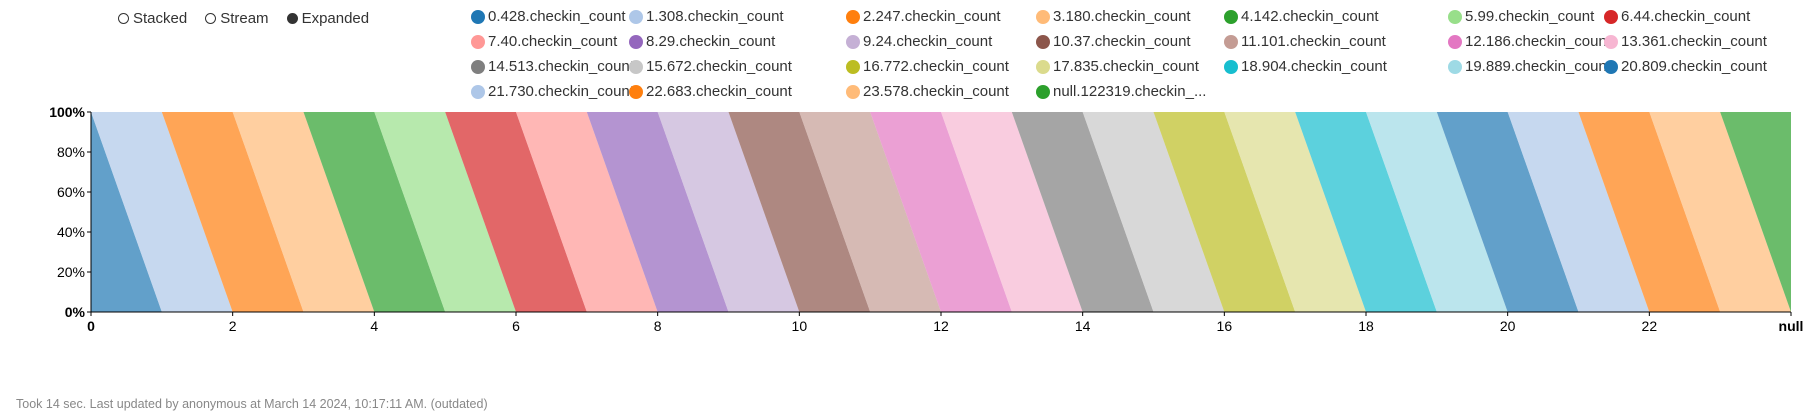 This screenshot has width=1818, height=418. I want to click on stream-radio-icon, so click(211, 18).